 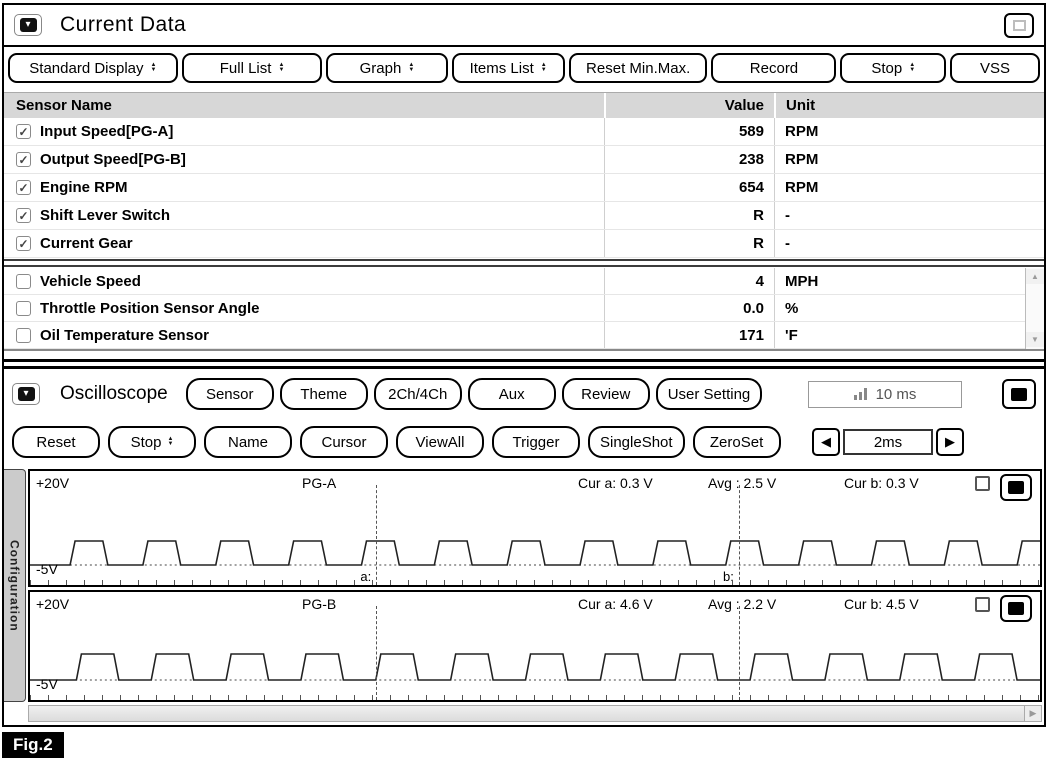 I want to click on button-label: Name, so click(x=247, y=442).